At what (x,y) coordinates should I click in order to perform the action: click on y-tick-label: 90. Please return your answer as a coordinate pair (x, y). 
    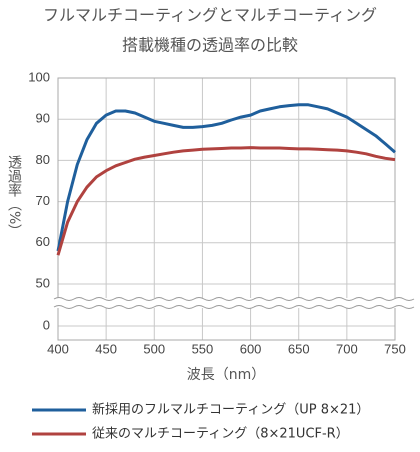
    Looking at the image, I should click on (43, 118).